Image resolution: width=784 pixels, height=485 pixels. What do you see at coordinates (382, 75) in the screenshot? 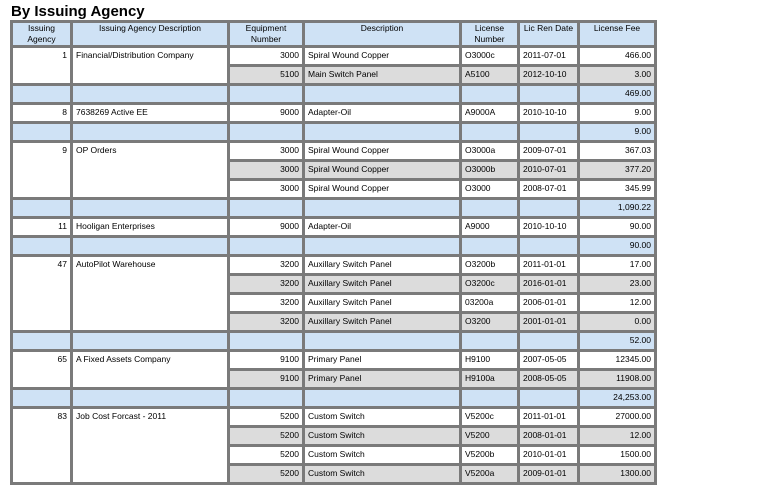
I see `equipment-description: Main Switch Panel` at bounding box center [382, 75].